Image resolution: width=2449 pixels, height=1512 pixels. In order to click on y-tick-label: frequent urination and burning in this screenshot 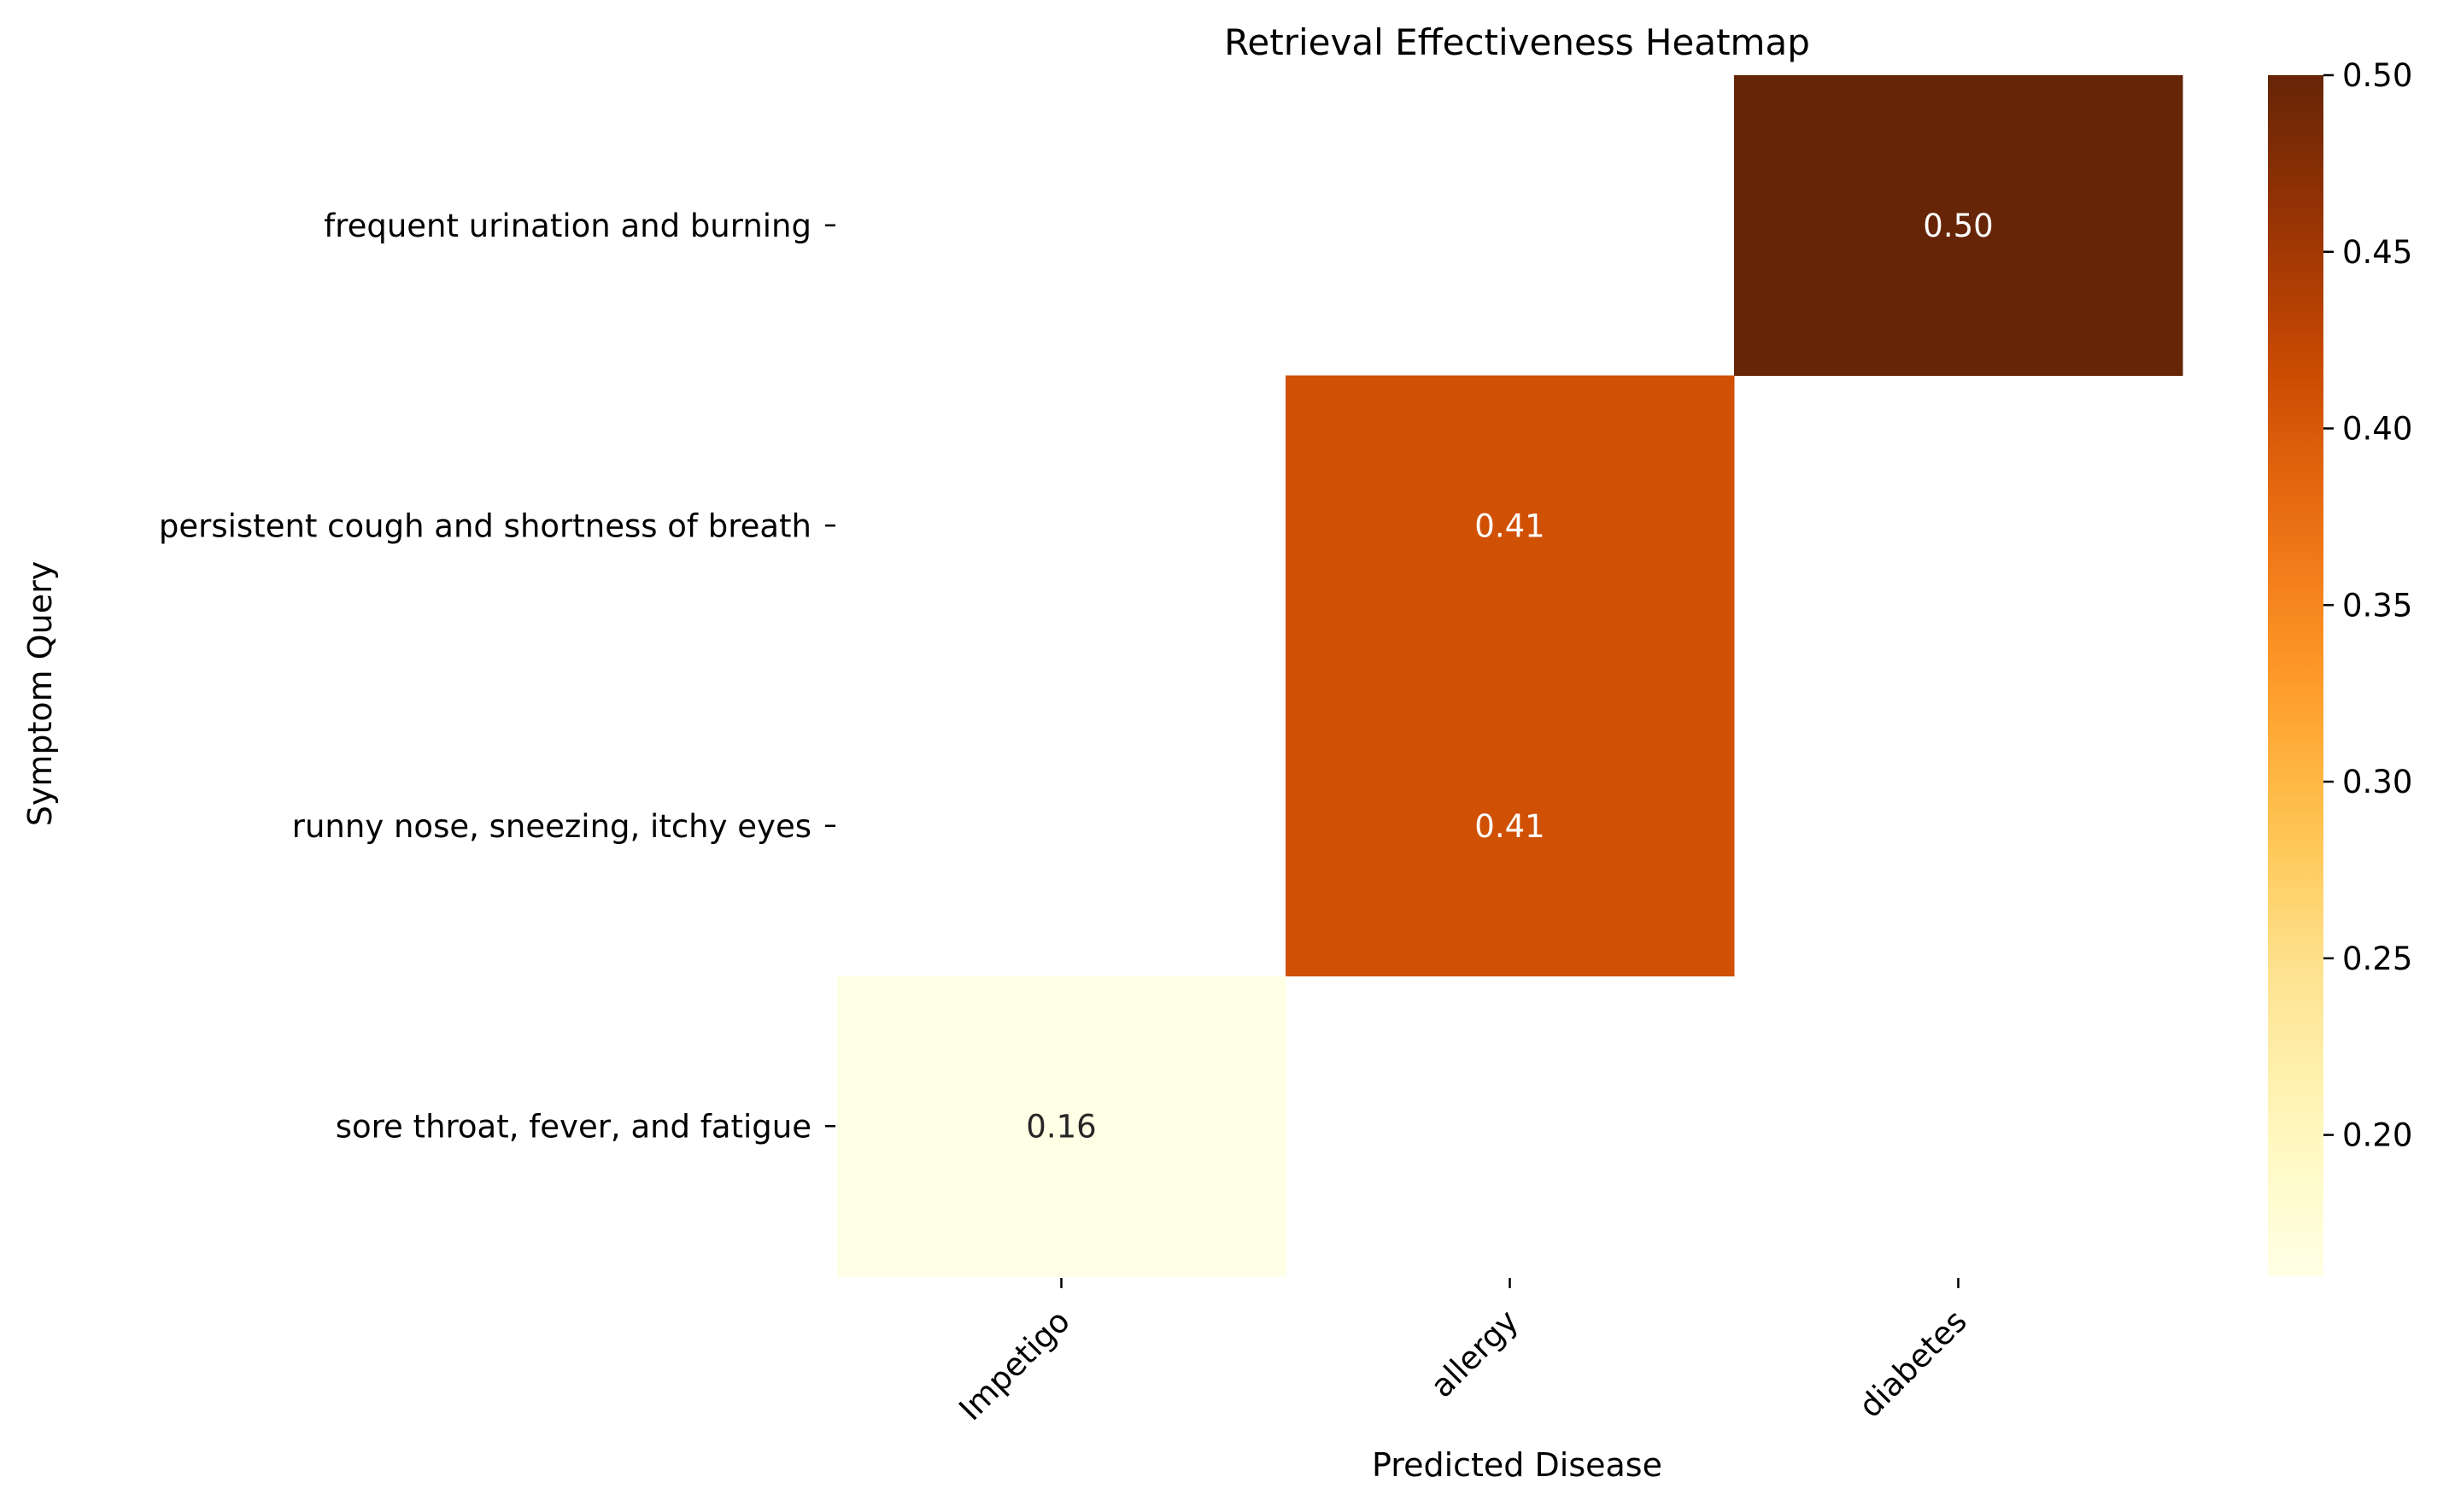, I will do `click(567, 226)`.